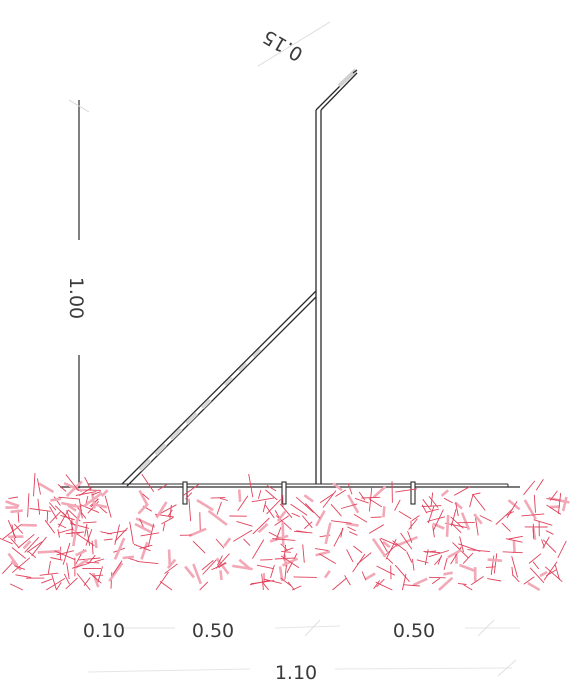 The width and height of the screenshot is (572, 696). I want to click on total-width-label: 1.10, so click(296, 673).